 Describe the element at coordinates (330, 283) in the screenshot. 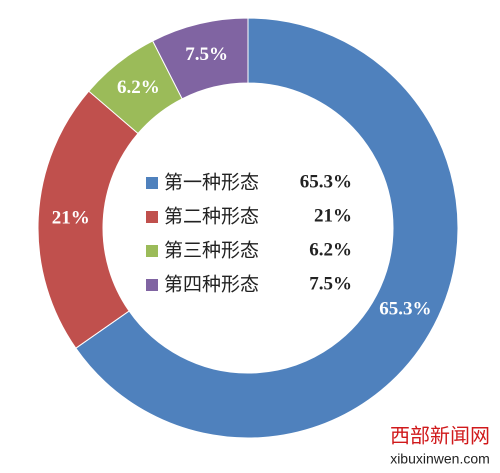

I see `legend-value: 7.5%` at that location.